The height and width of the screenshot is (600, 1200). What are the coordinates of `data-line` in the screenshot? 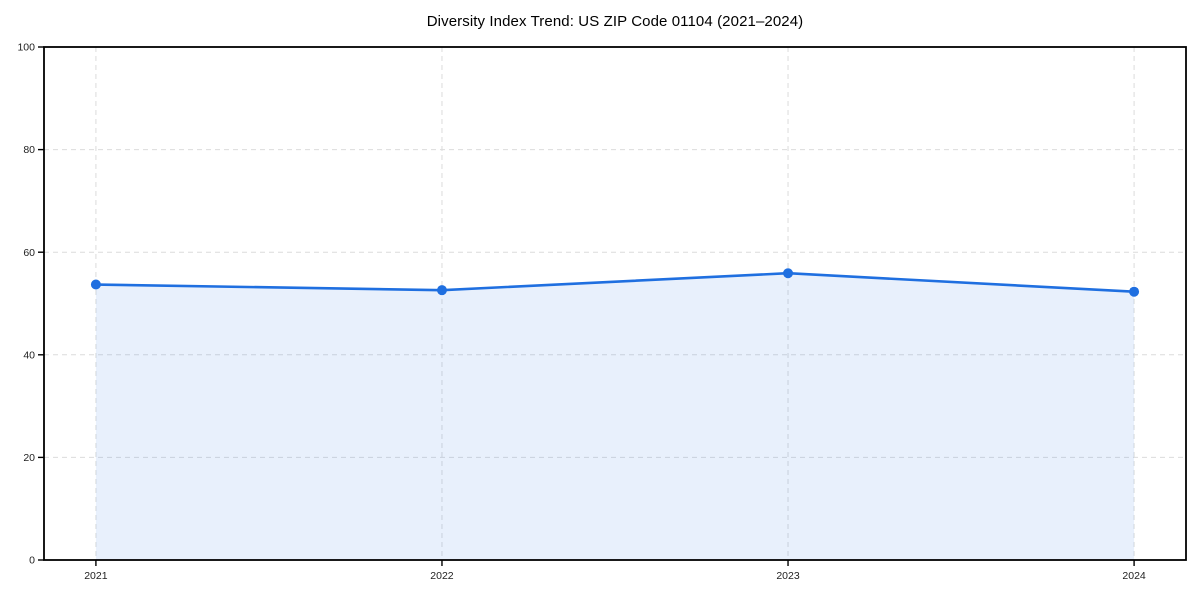 It's located at (615, 282).